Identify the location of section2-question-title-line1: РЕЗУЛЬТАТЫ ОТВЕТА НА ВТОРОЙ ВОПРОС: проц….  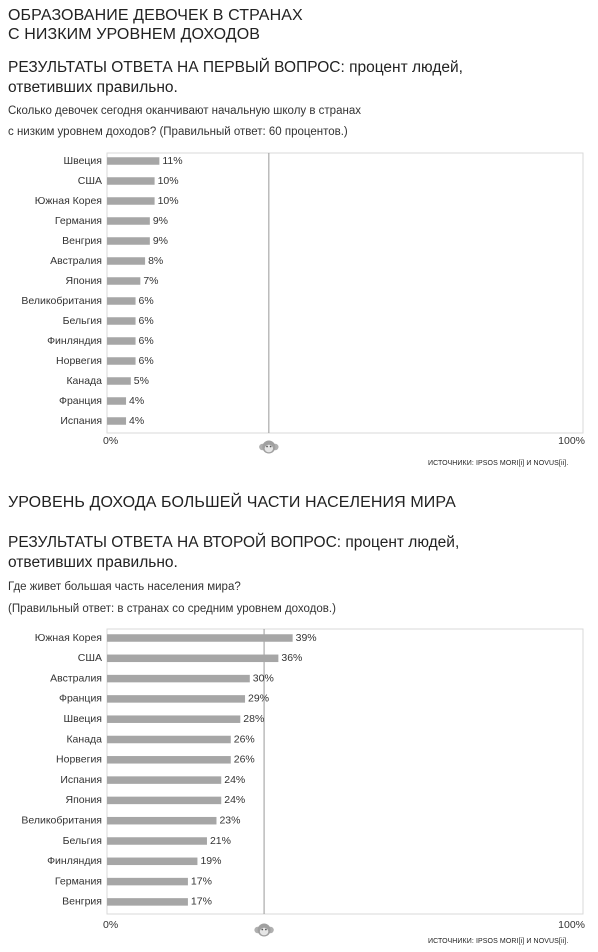
(234, 542).